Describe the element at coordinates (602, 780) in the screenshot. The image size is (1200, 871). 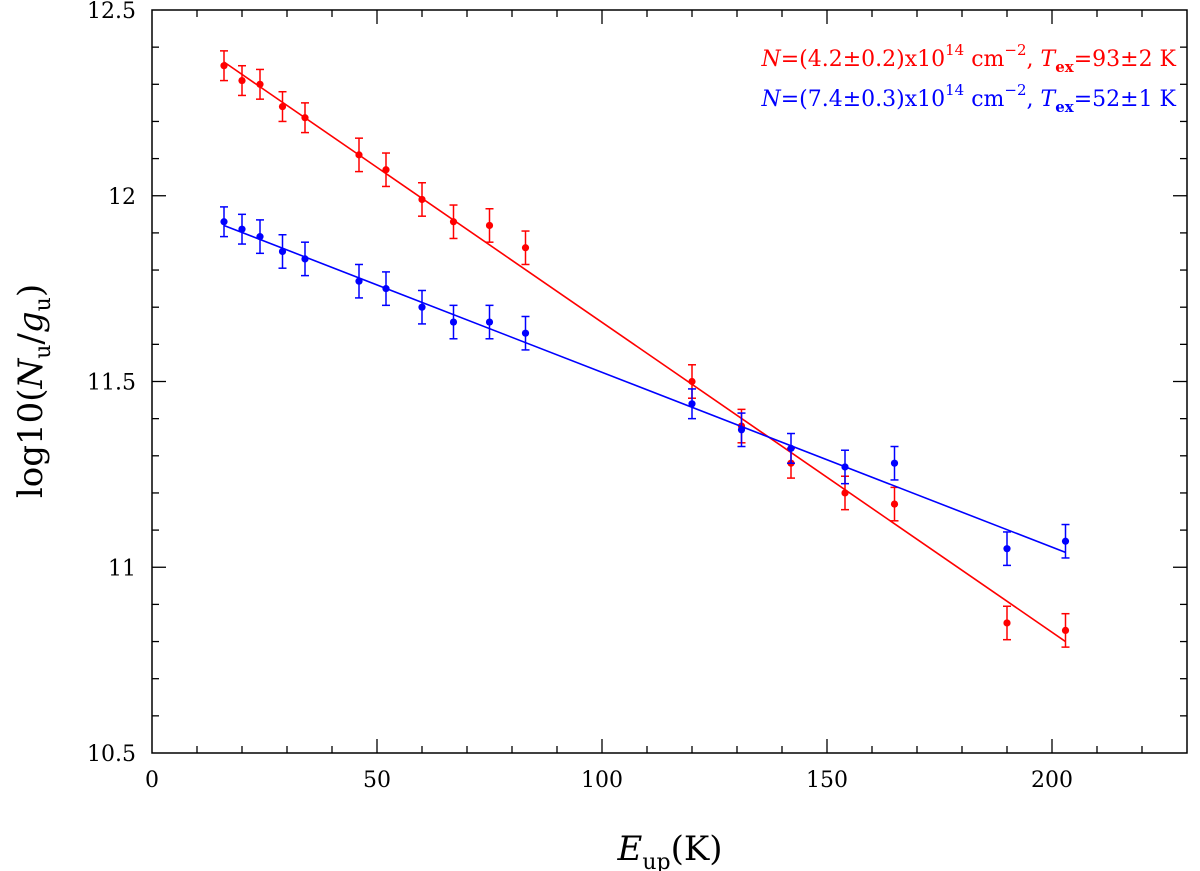
I see `x-tick-label: 100` at that location.